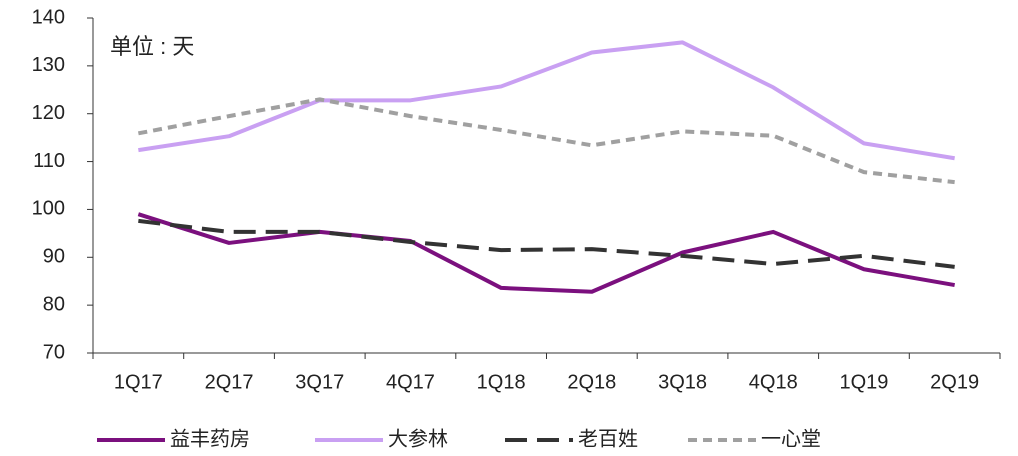 This screenshot has width=1018, height=456. What do you see at coordinates (48, 65) in the screenshot?
I see `y-tick-label: 130` at bounding box center [48, 65].